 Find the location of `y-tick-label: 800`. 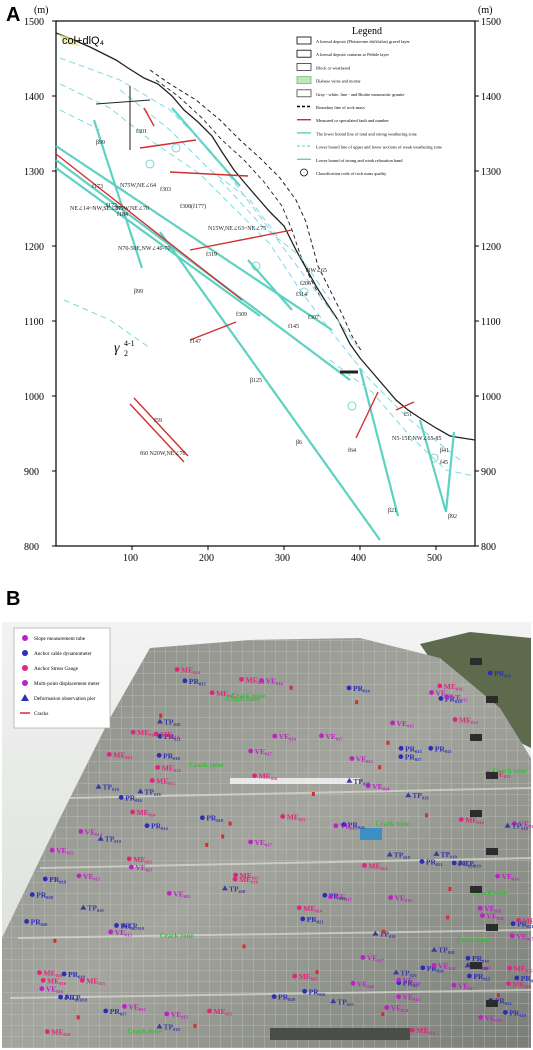

y-tick-label: 800 is located at coordinates (31, 547).